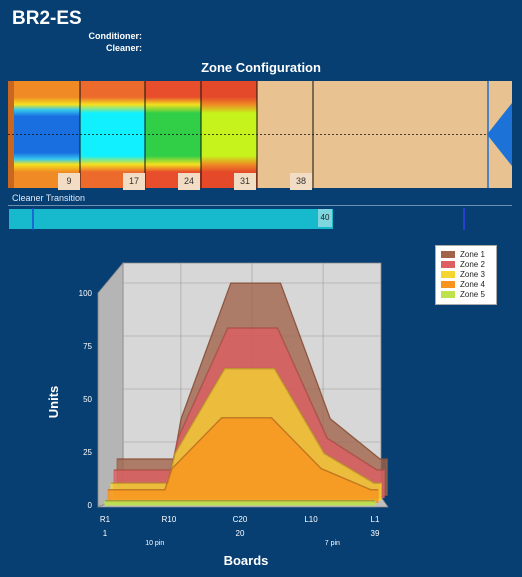 This screenshot has width=522, height=577. I want to click on cleaner-transition-label: Cleaner Transition, so click(49, 198).